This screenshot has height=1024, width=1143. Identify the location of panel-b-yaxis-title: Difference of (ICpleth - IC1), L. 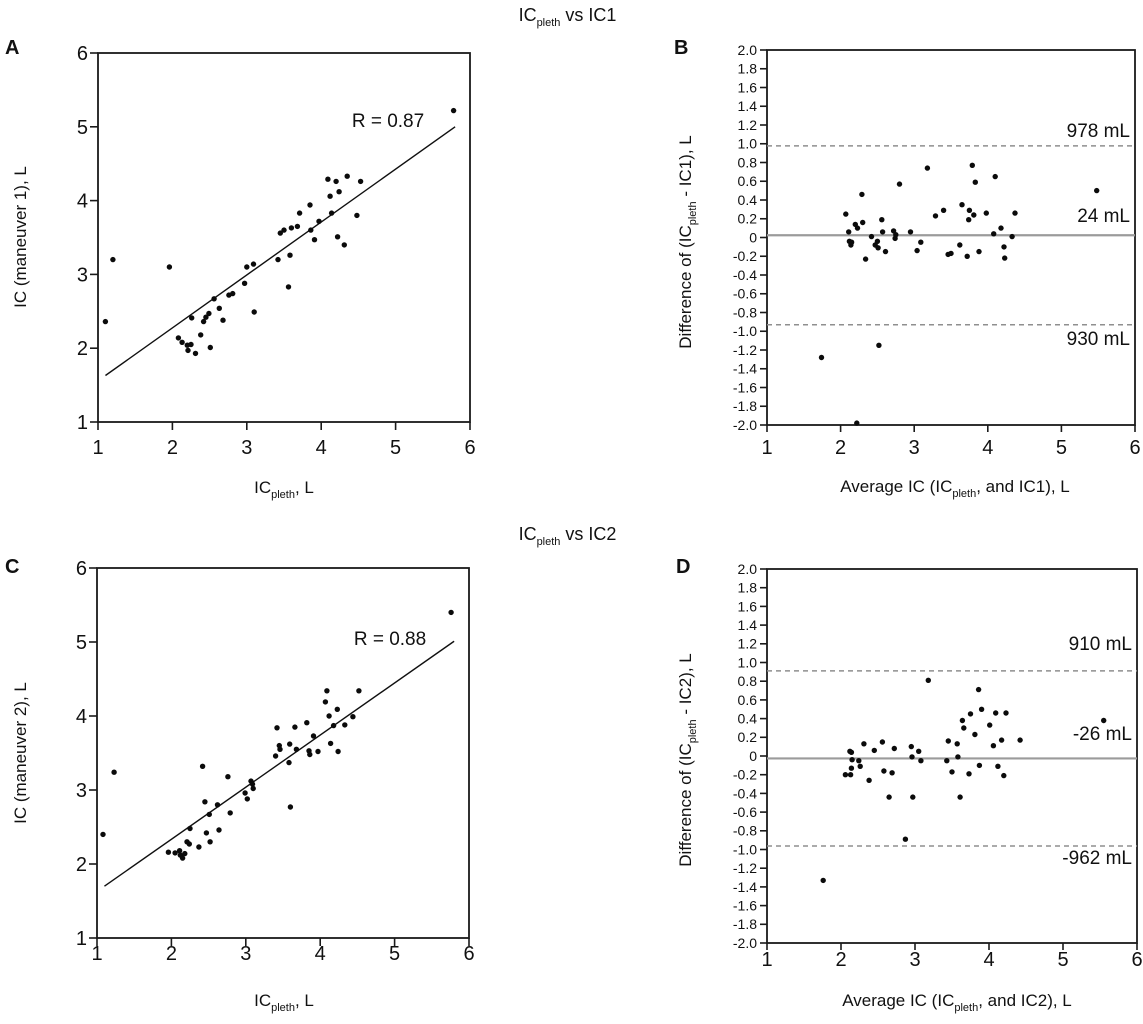
(687, 241).